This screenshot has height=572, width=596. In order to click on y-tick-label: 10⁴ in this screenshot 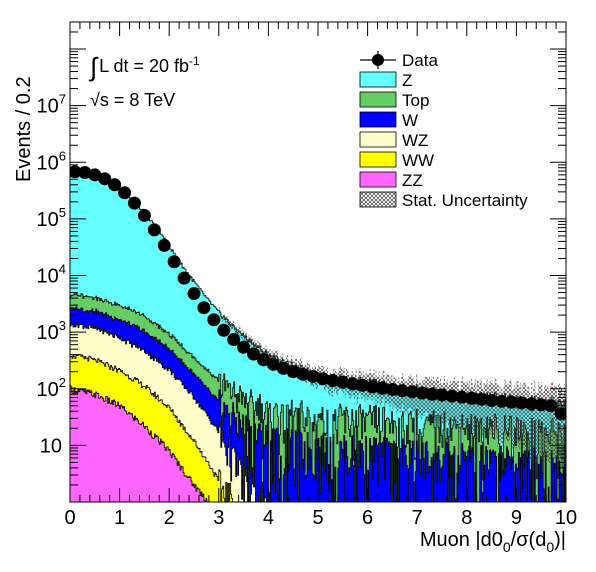, I will do `click(51, 275)`.